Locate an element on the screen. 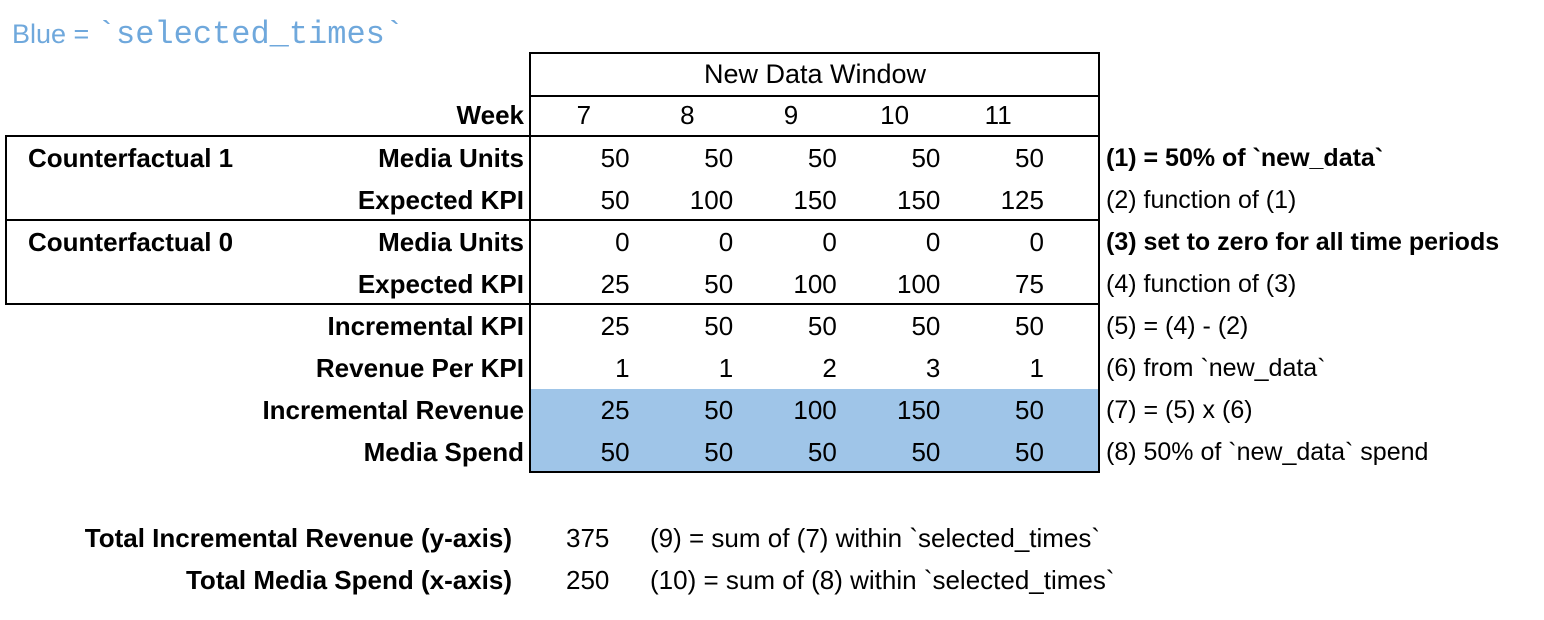  total-media-spend-value: 250 is located at coordinates (588, 580).